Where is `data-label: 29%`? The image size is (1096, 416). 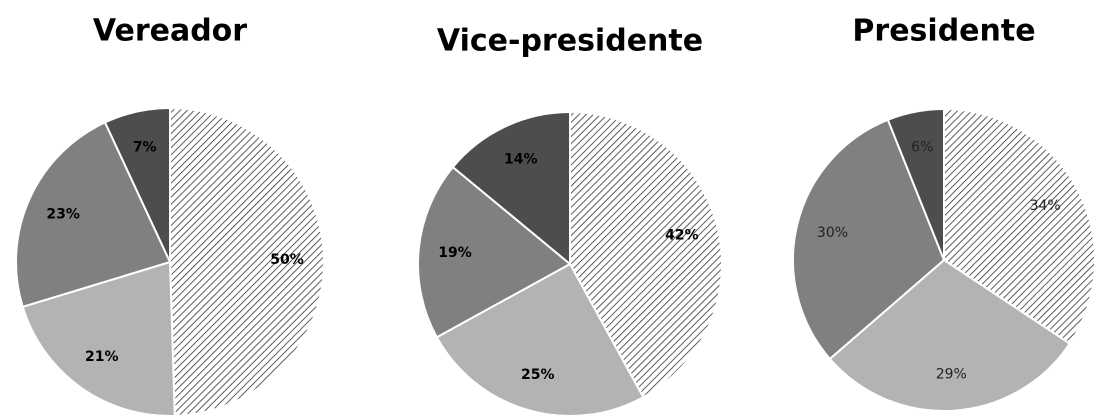
data-label: 29% is located at coordinates (951, 375).